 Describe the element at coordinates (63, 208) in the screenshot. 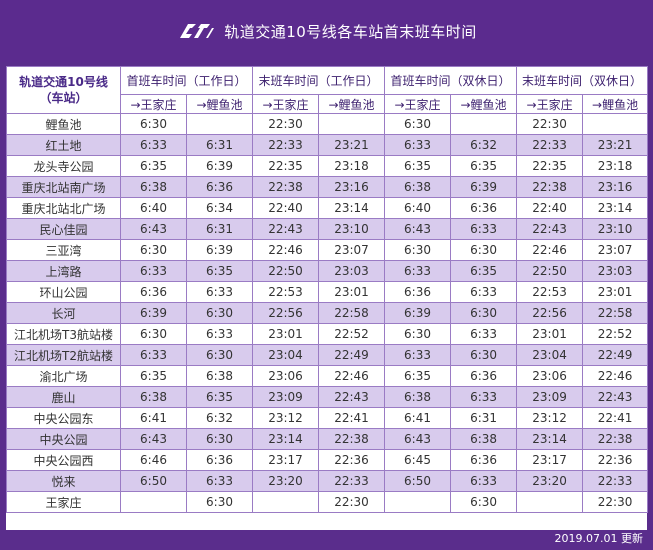

I see `station-name-cell: 重庆北站北广场` at that location.